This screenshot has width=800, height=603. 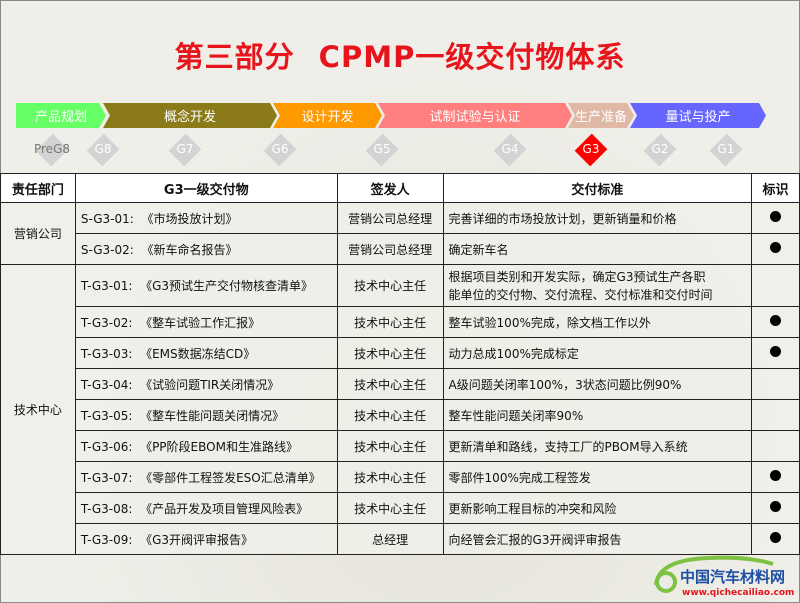 What do you see at coordinates (532, 508) in the screenshot?
I see `standard-text: 更新影响工程目标的冲突和风险` at bounding box center [532, 508].